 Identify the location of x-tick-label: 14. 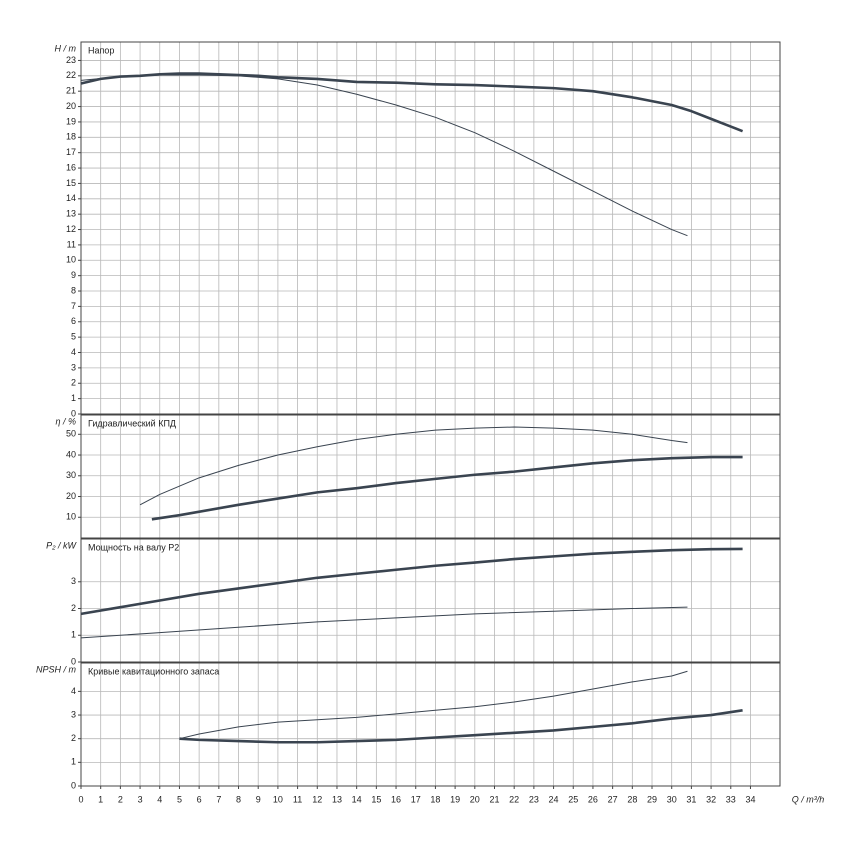
(357, 799).